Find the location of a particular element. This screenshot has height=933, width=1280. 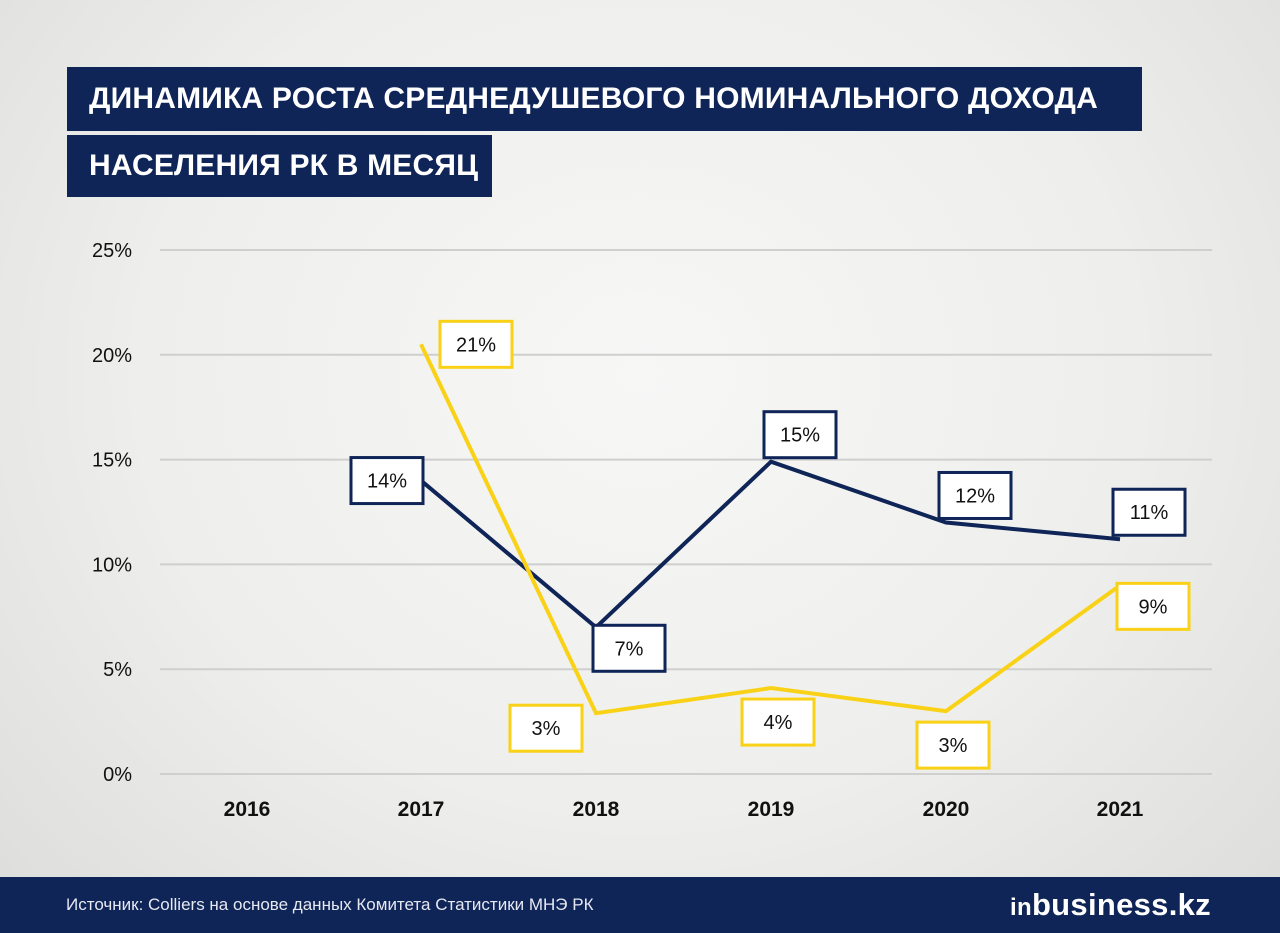

y-tick-label: 20% is located at coordinates (112, 356).